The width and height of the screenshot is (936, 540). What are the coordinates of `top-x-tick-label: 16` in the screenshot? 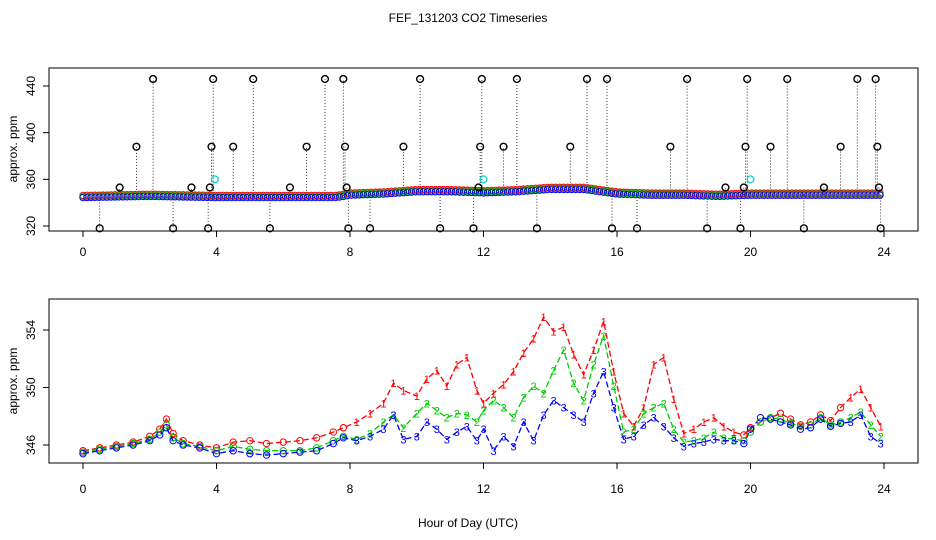 It's located at (617, 252).